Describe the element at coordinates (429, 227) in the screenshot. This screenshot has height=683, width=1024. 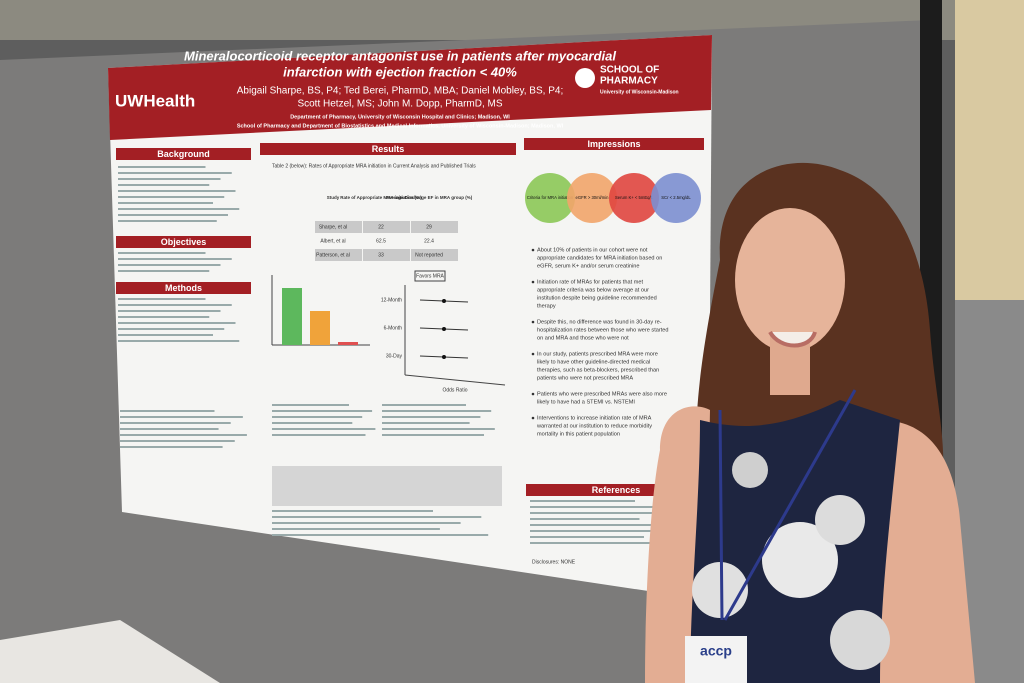
I see `table-cell-text: 29` at that location.